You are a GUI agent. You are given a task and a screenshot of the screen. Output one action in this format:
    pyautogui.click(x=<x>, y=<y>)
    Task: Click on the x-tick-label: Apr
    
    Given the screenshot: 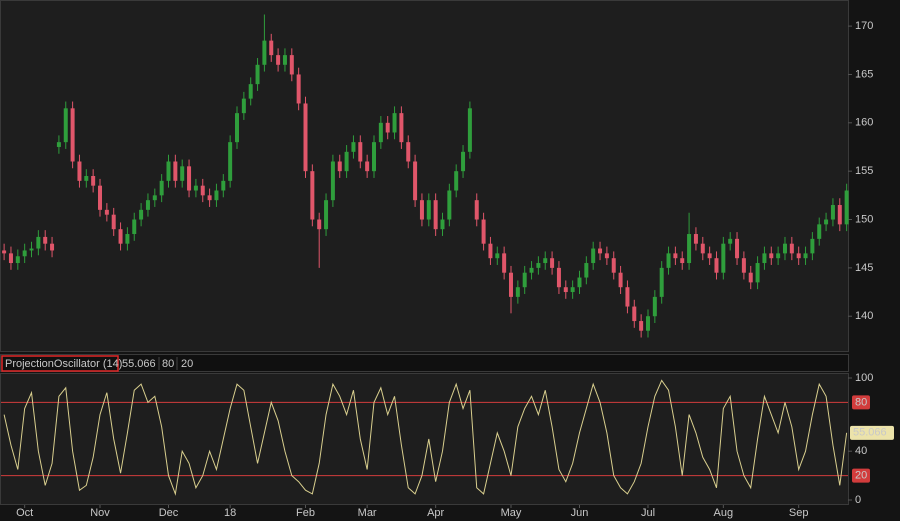 What is the action you would take?
    pyautogui.click(x=435, y=513)
    